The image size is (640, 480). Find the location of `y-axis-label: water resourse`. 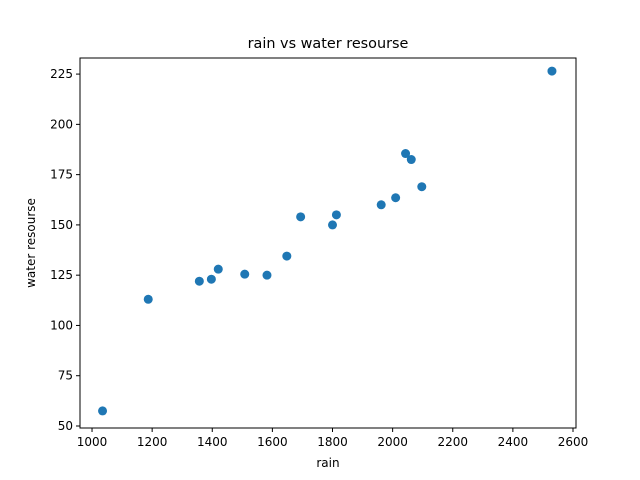

y-axis-label: water resourse is located at coordinates (31, 243).